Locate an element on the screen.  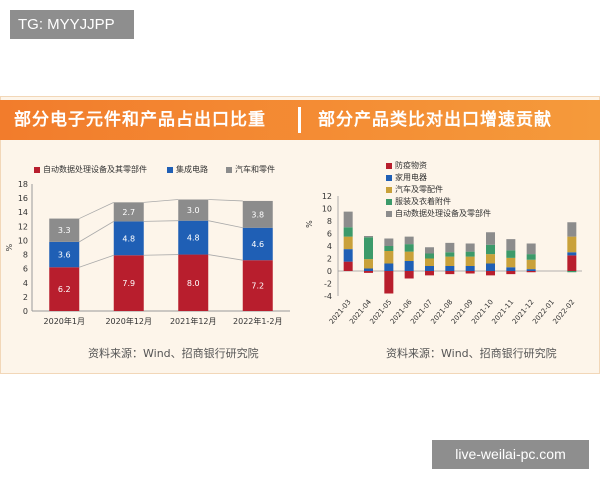
left-bar-value-label: 3.8 is located at coordinates (257, 214).